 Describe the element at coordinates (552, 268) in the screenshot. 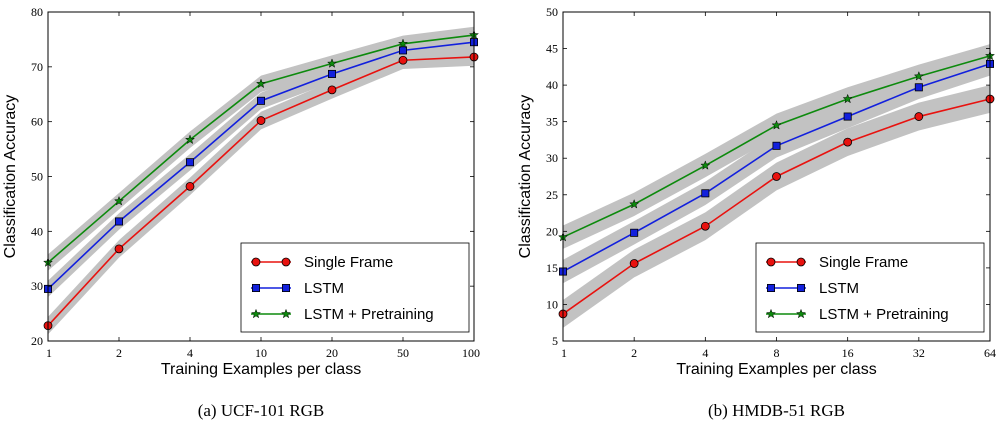

I see `y-tick-label: 15` at that location.